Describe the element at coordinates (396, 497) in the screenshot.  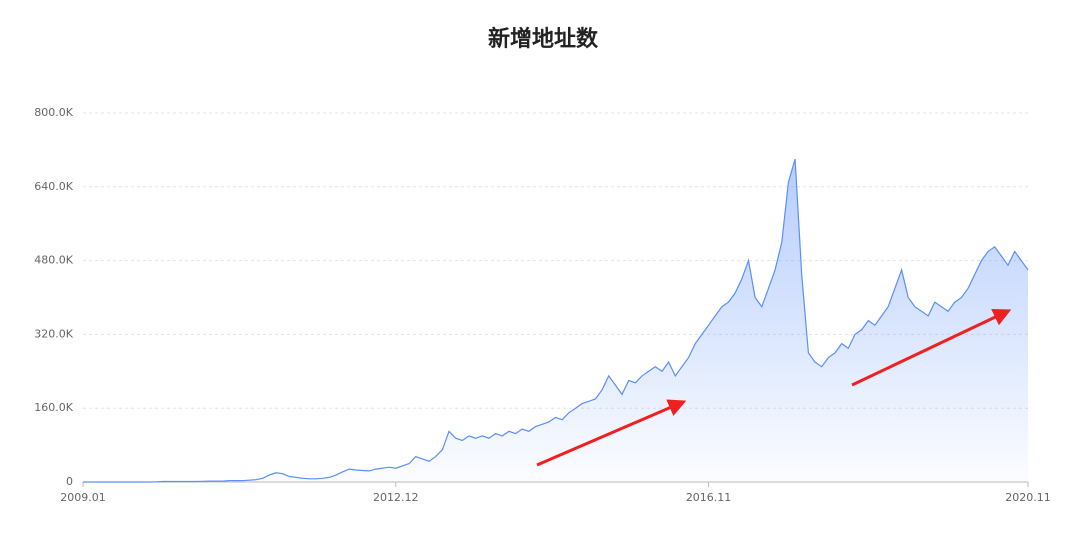
I see `x-tick-label: 2012.12` at that location.